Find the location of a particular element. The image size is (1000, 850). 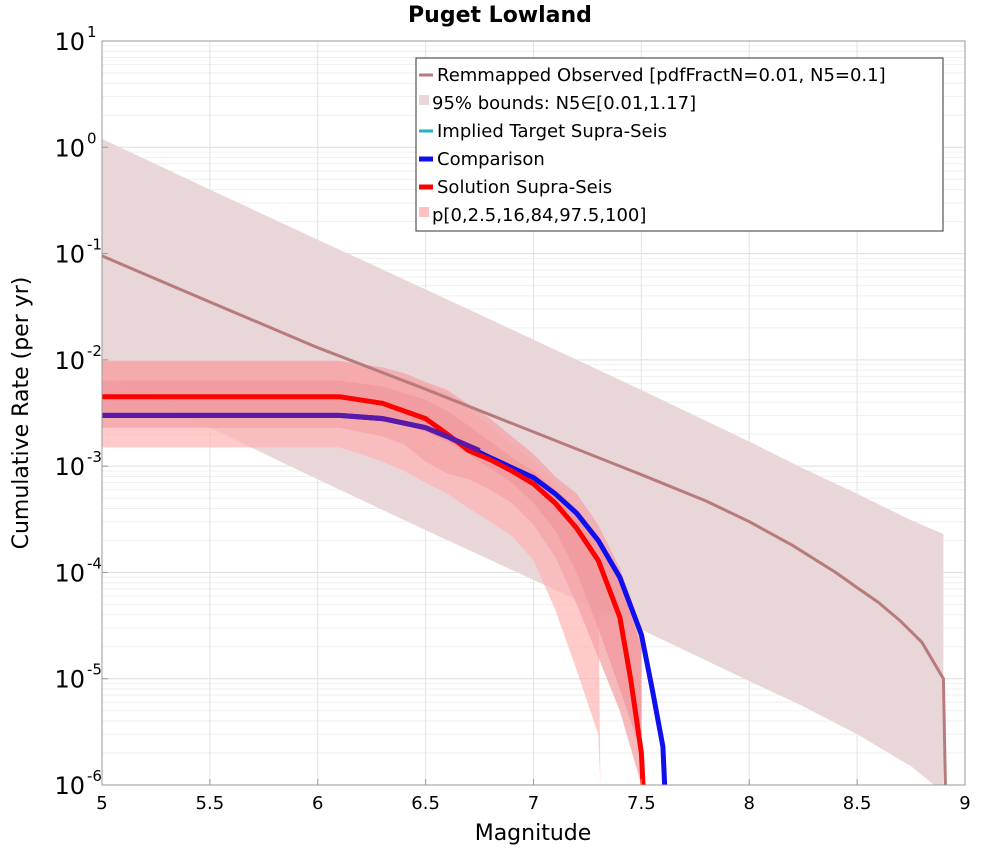

x-tick-label: 7 is located at coordinates (533, 803).